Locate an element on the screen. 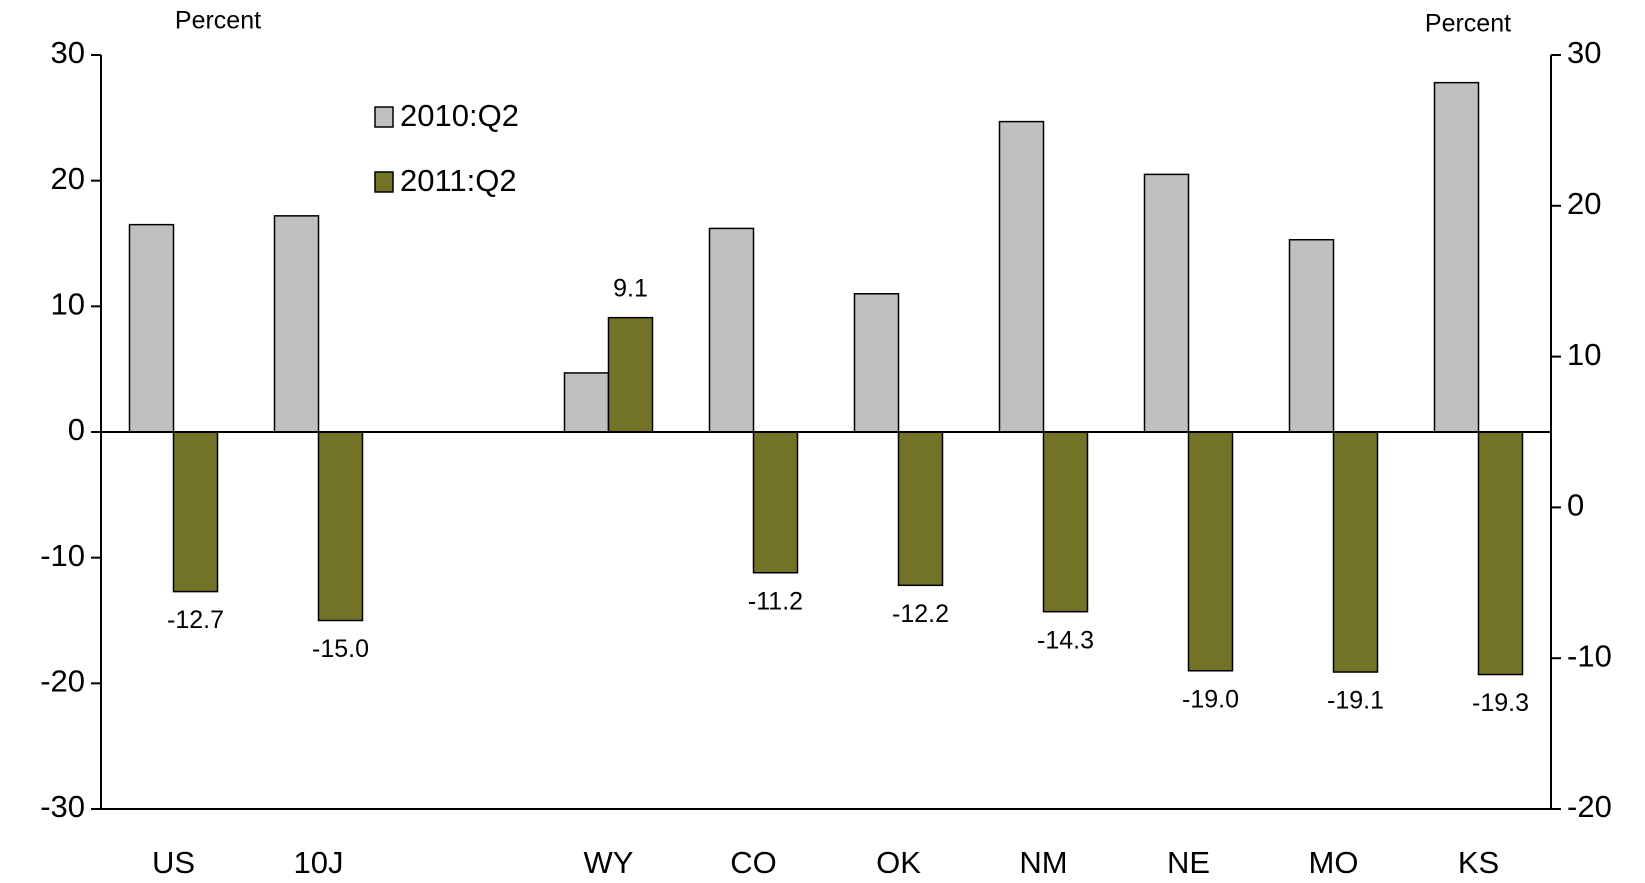 The image size is (1645, 883). x-tick-label: NE is located at coordinates (1188, 862).